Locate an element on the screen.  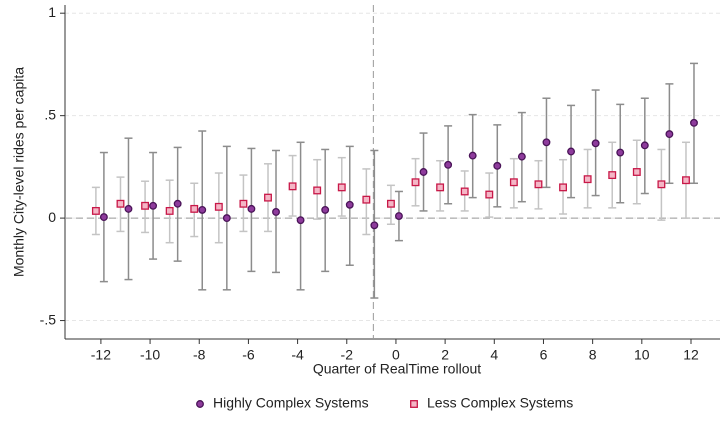
y-tick-label: .5 is located at coordinates (50, 114).